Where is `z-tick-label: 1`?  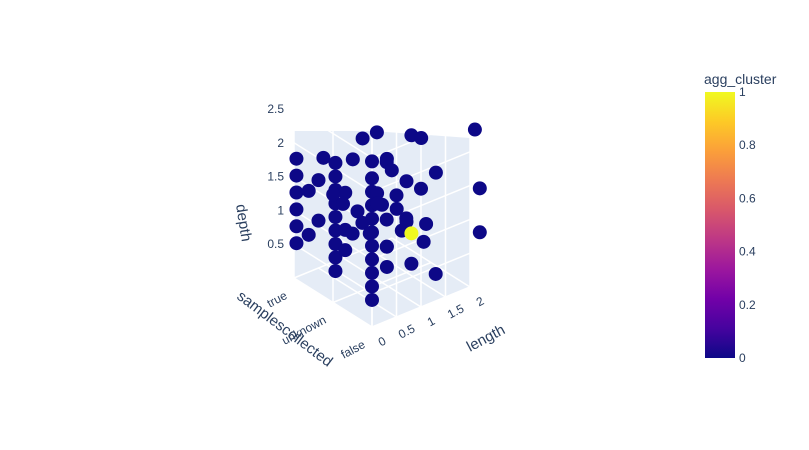 z-tick-label: 1 is located at coordinates (280, 210).